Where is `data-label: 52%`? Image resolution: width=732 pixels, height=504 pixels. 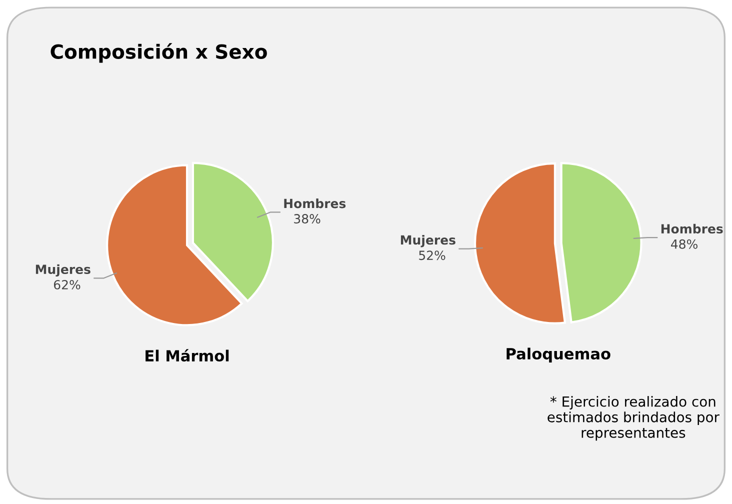
data-label: 52% is located at coordinates (432, 255).